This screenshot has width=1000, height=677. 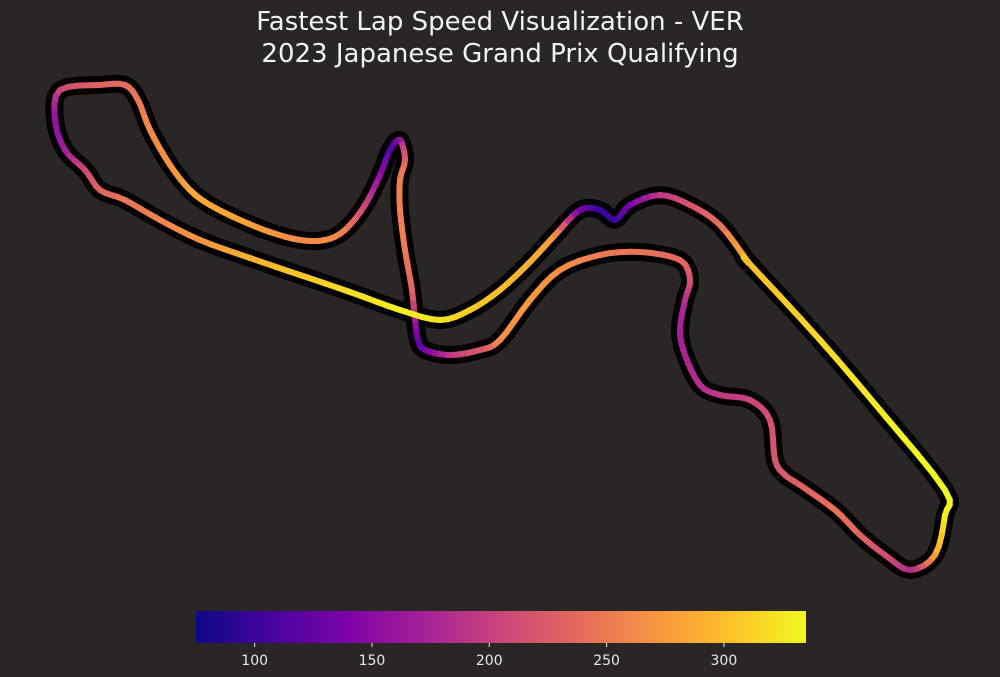 What do you see at coordinates (499, 54) in the screenshot?
I see `chart-subtitle: 2023 Japanese Grand Prix Qualifying` at bounding box center [499, 54].